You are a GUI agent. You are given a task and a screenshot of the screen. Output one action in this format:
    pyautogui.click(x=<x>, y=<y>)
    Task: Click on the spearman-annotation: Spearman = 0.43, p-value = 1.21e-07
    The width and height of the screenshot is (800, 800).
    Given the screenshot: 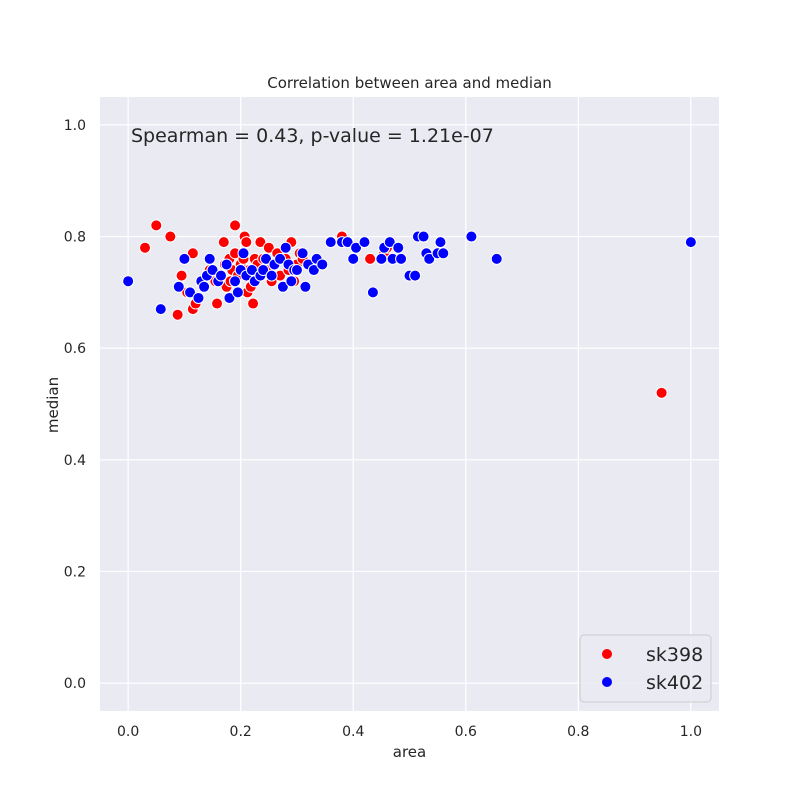 What is the action you would take?
    pyautogui.click(x=312, y=136)
    